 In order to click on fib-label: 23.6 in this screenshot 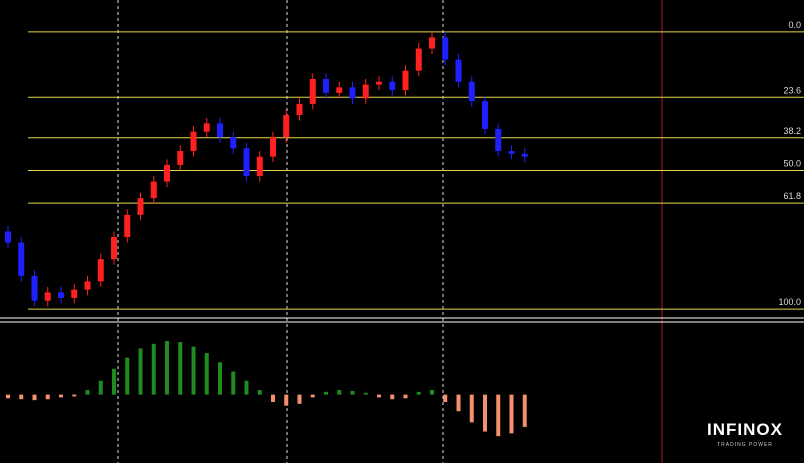, I will do `click(792, 90)`.